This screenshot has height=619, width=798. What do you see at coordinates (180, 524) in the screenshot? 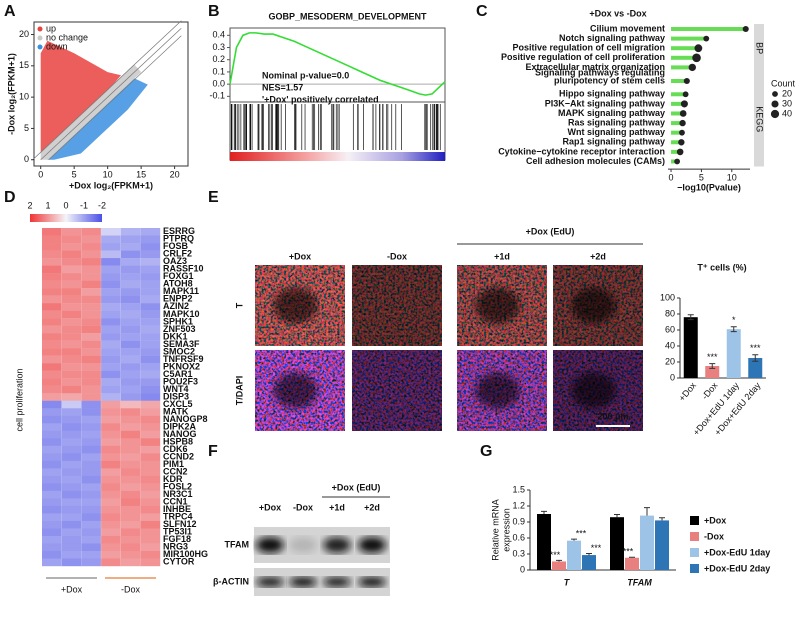
I see `gene-label: SLFN12` at bounding box center [180, 524].